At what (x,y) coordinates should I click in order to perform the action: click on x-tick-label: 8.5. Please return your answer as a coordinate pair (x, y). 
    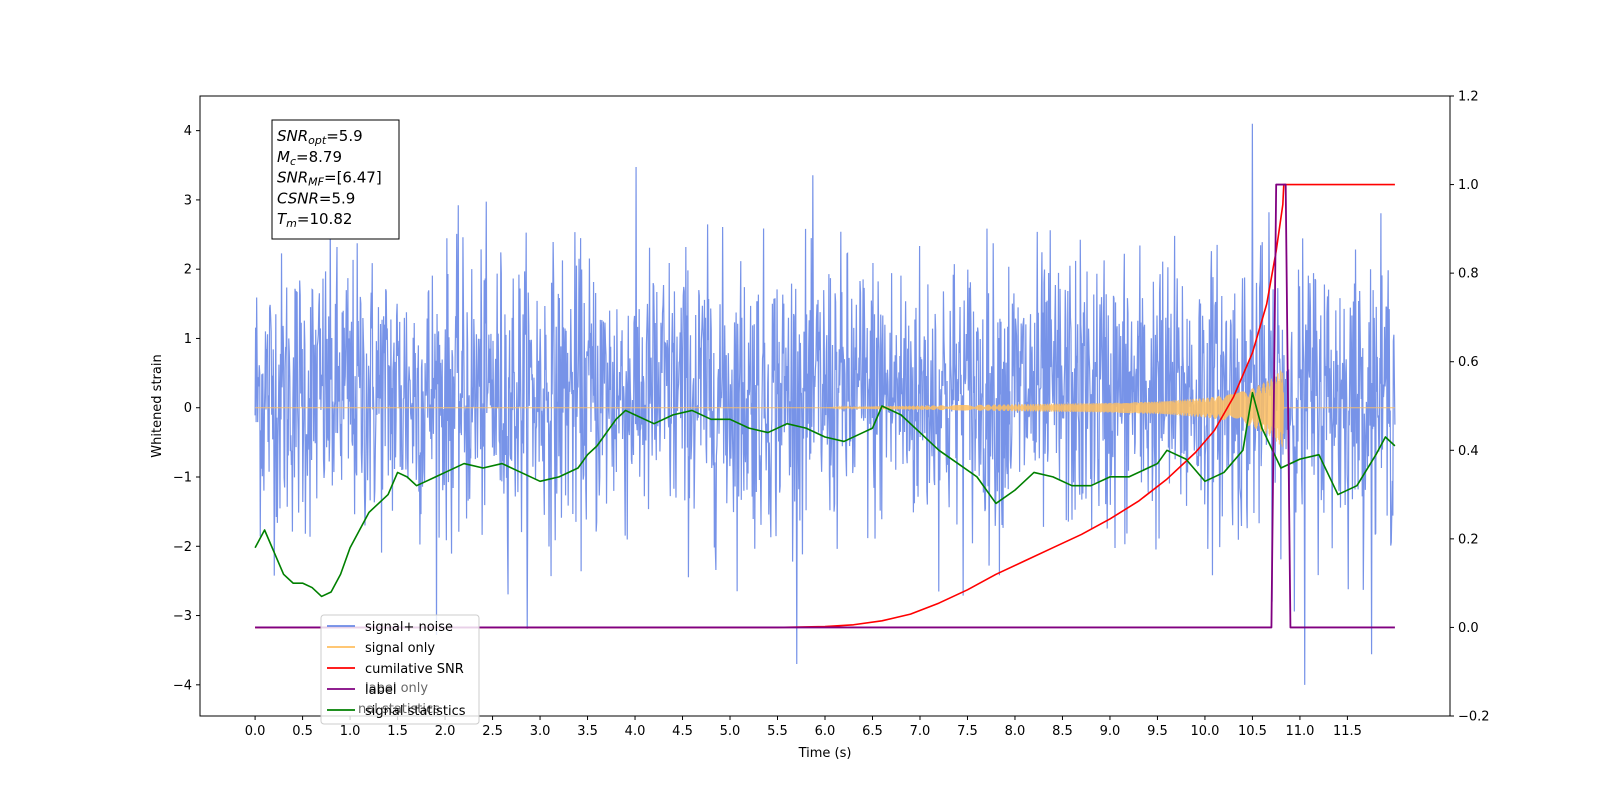
    Looking at the image, I should click on (1062, 731).